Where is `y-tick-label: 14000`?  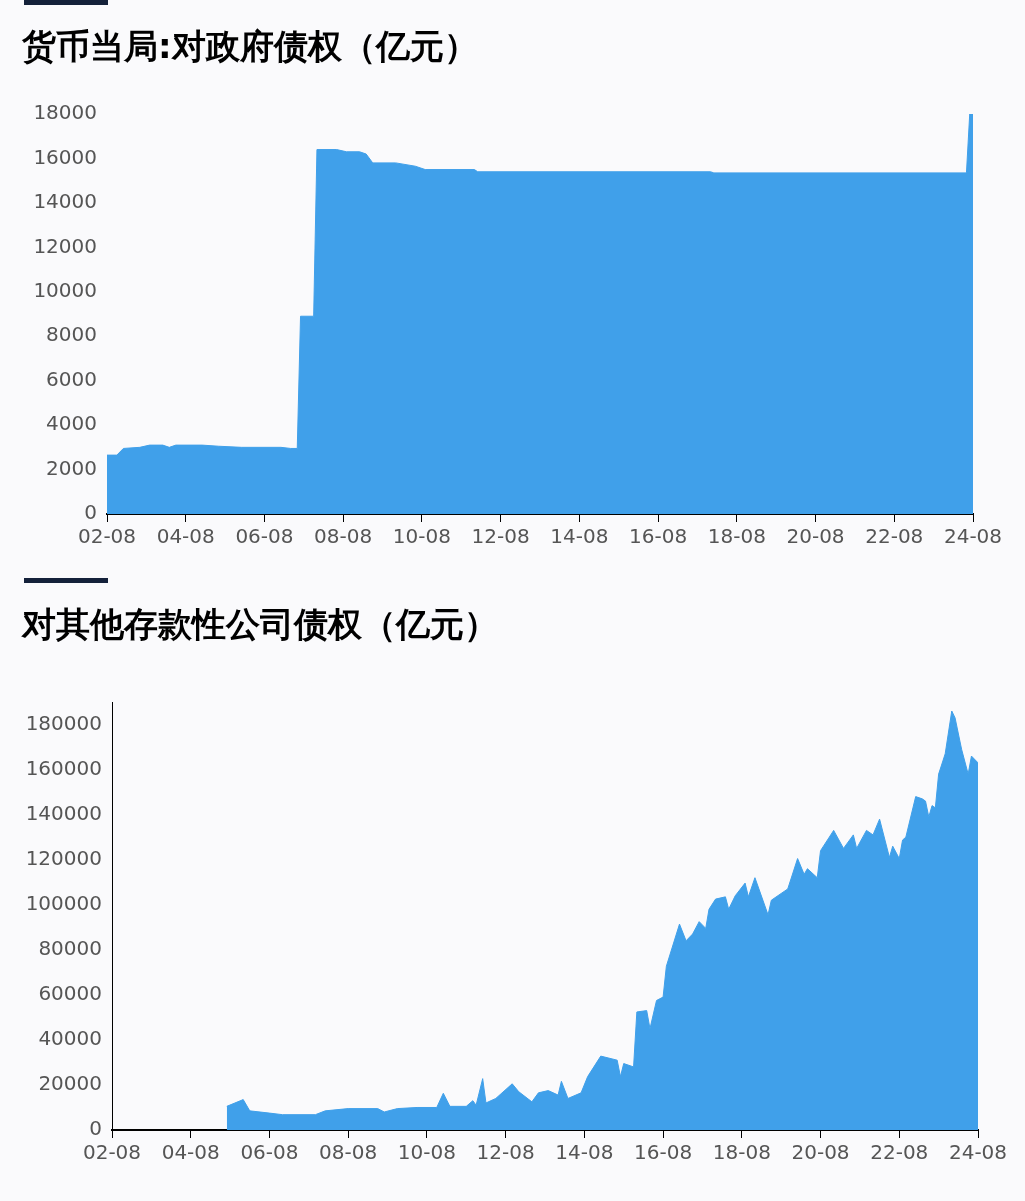
y-tick-label: 14000 is located at coordinates (65, 201).